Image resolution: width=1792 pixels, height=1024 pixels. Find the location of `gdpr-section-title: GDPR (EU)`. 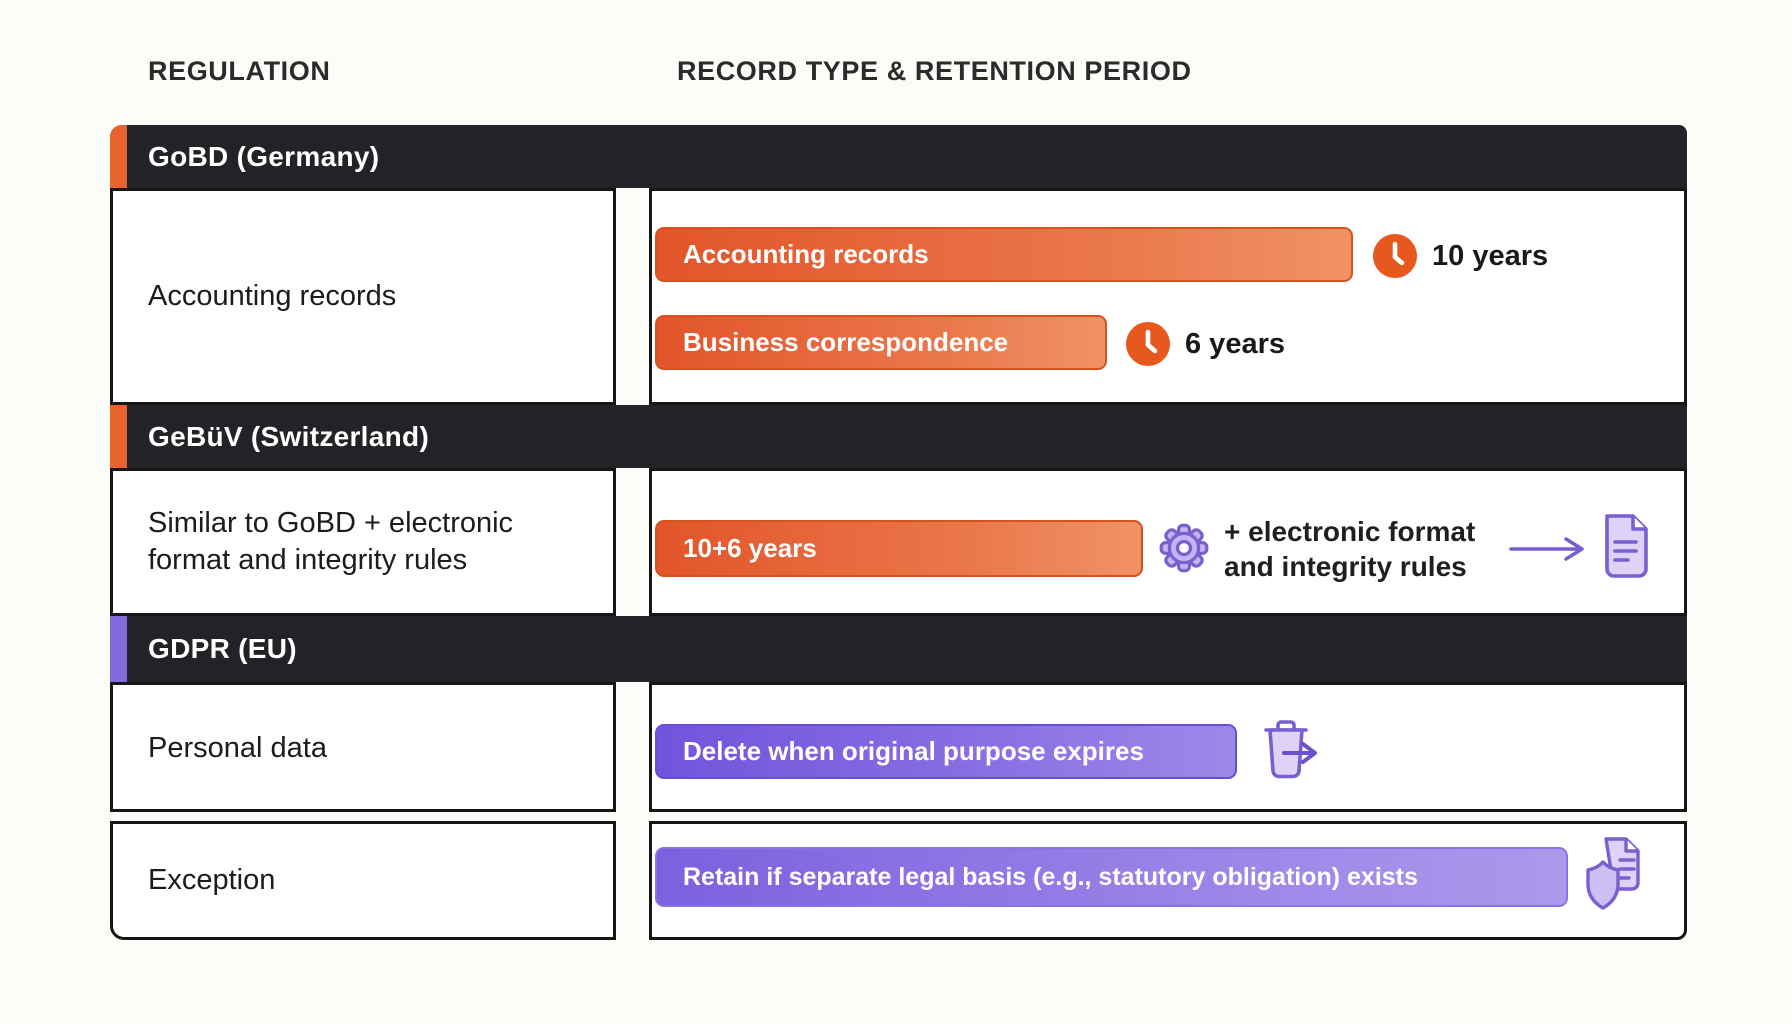

gdpr-section-title: GDPR (EU) is located at coordinates (222, 648).